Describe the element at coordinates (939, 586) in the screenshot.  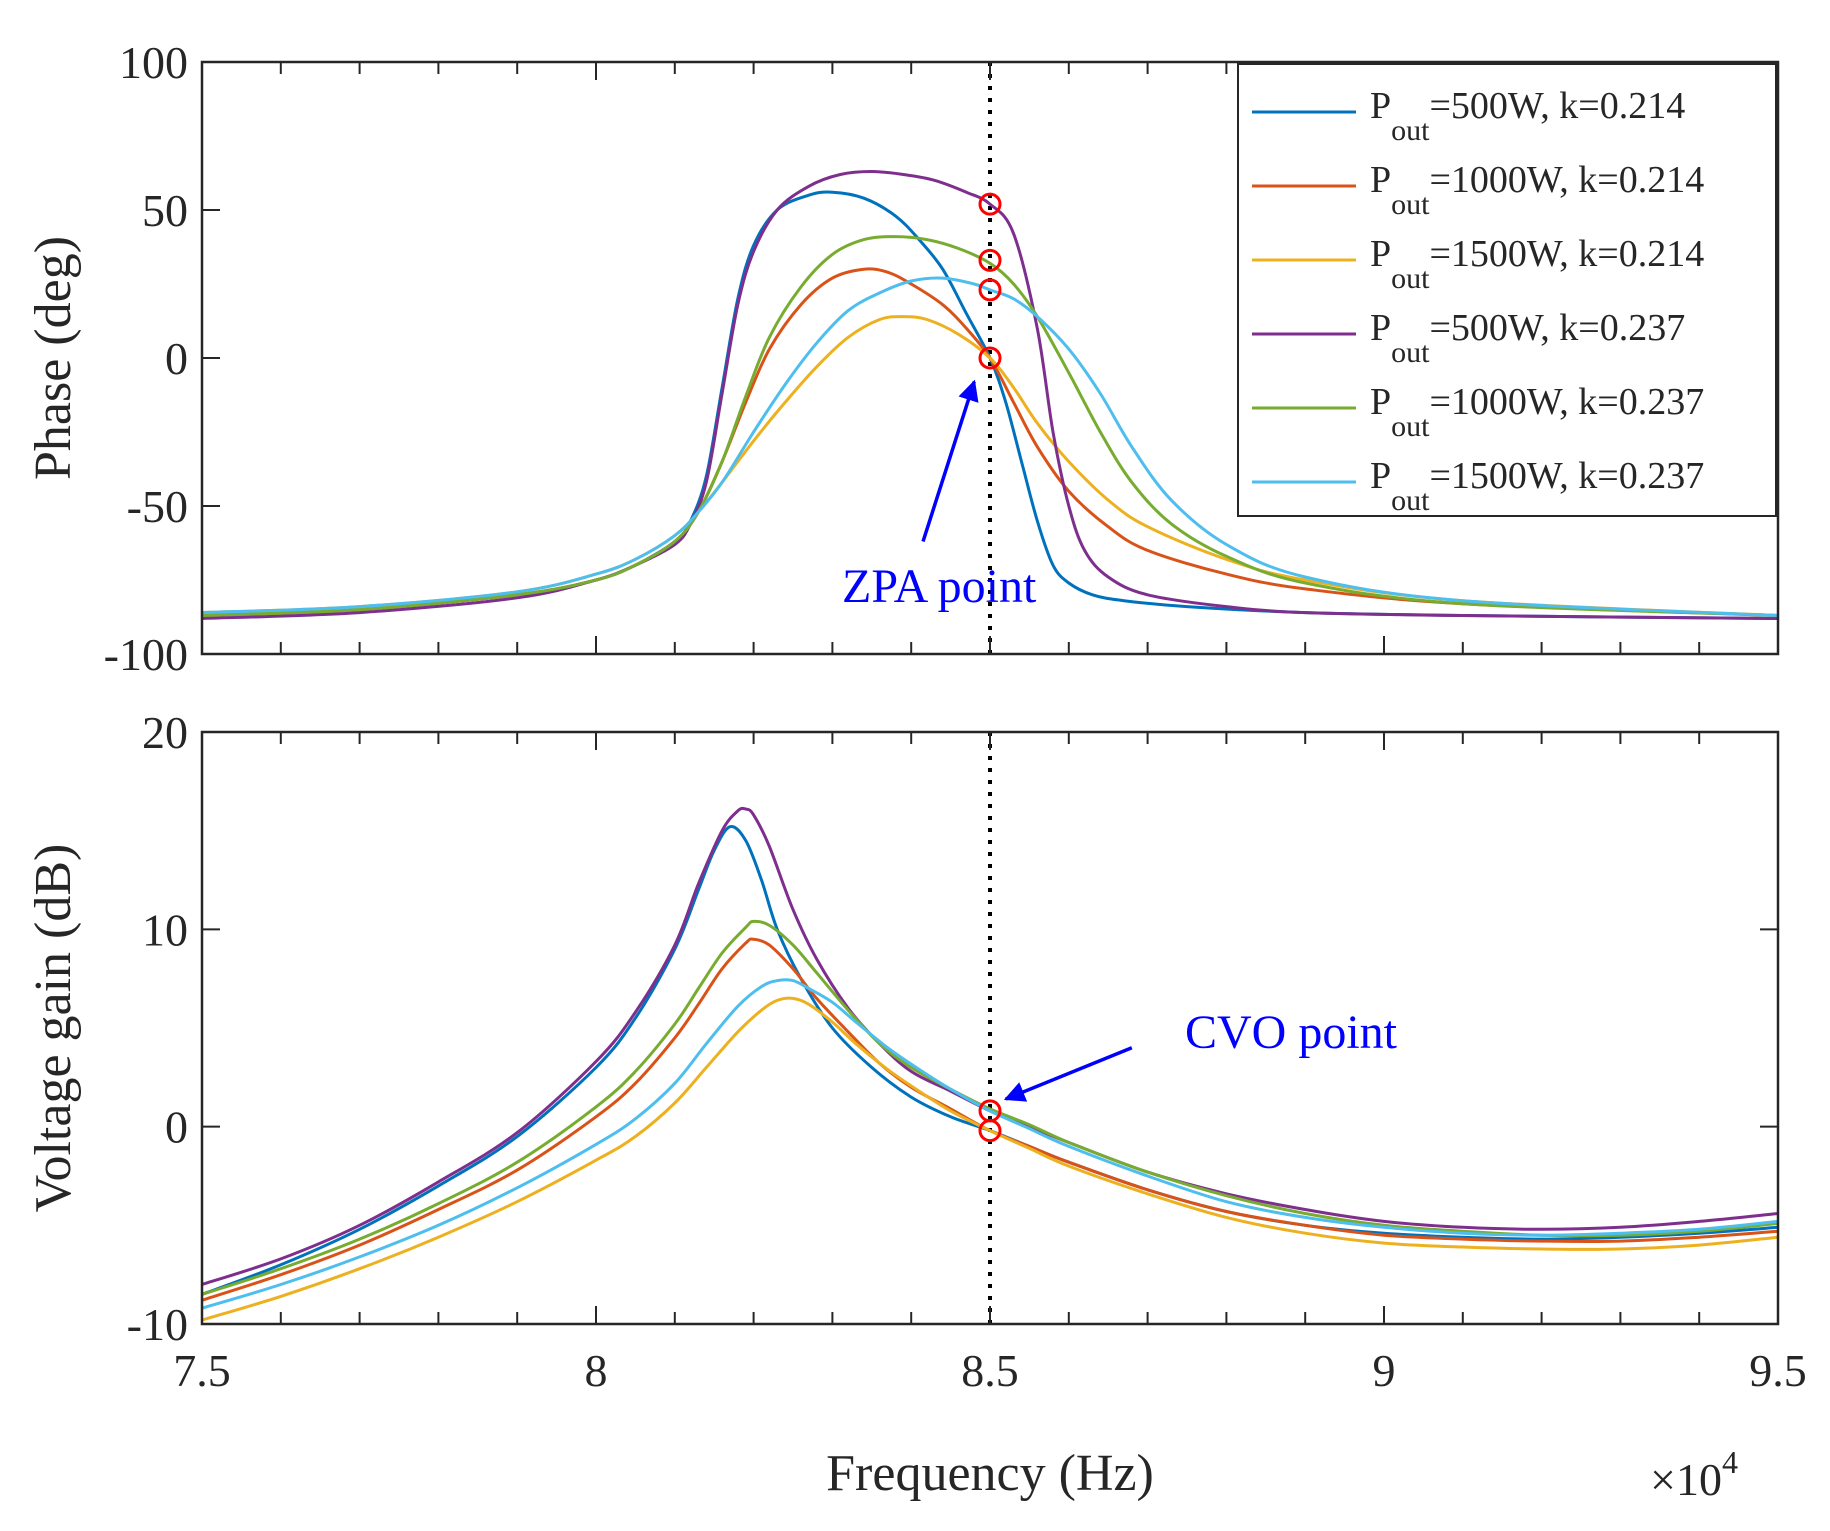
I see `zpa-point-label: ZPA point` at that location.